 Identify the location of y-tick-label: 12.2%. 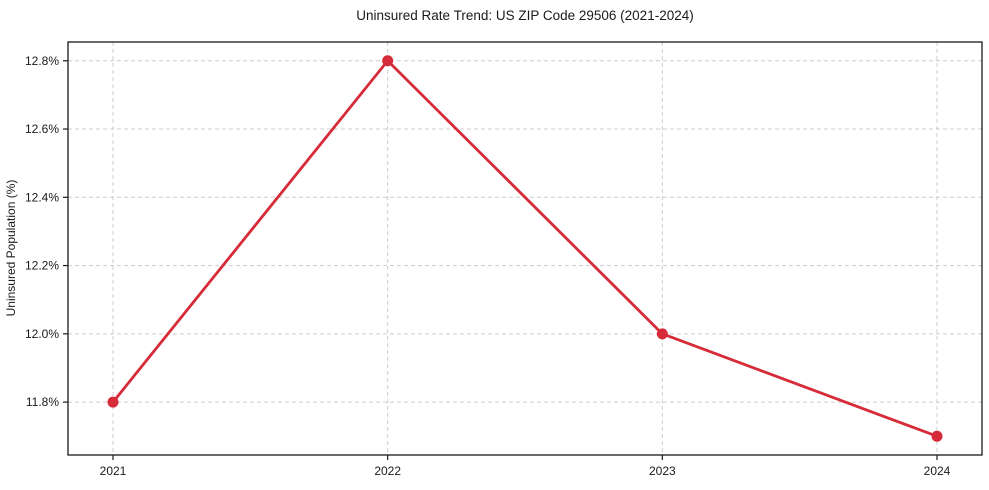
(42, 266).